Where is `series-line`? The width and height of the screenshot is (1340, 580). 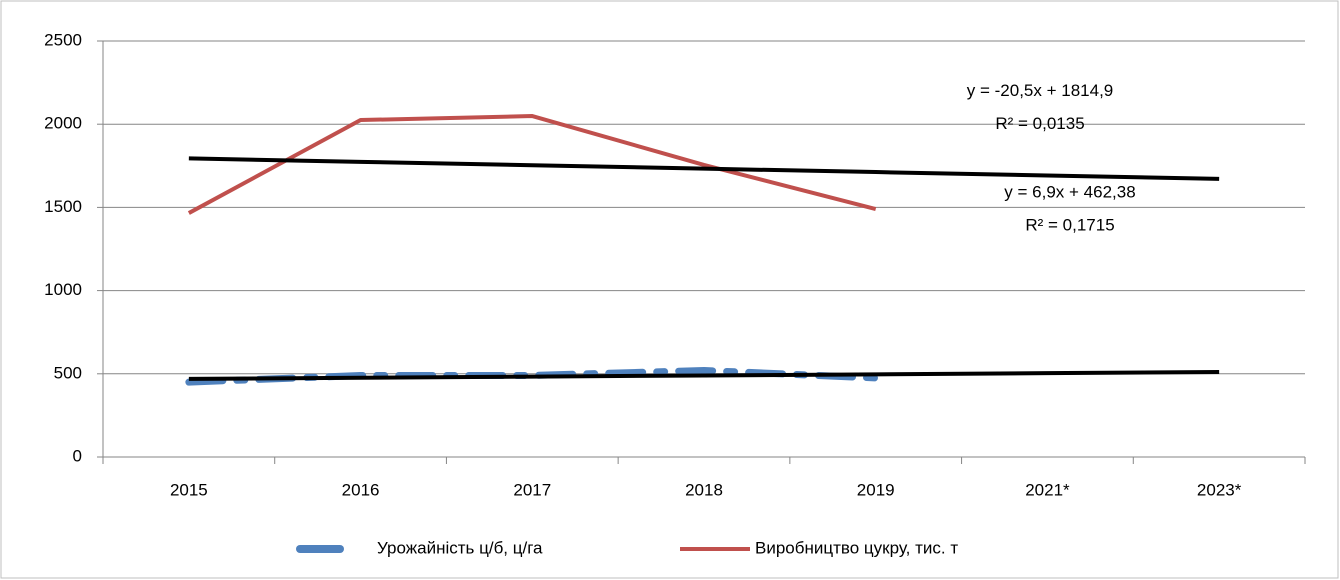
series-line is located at coordinates (532, 164).